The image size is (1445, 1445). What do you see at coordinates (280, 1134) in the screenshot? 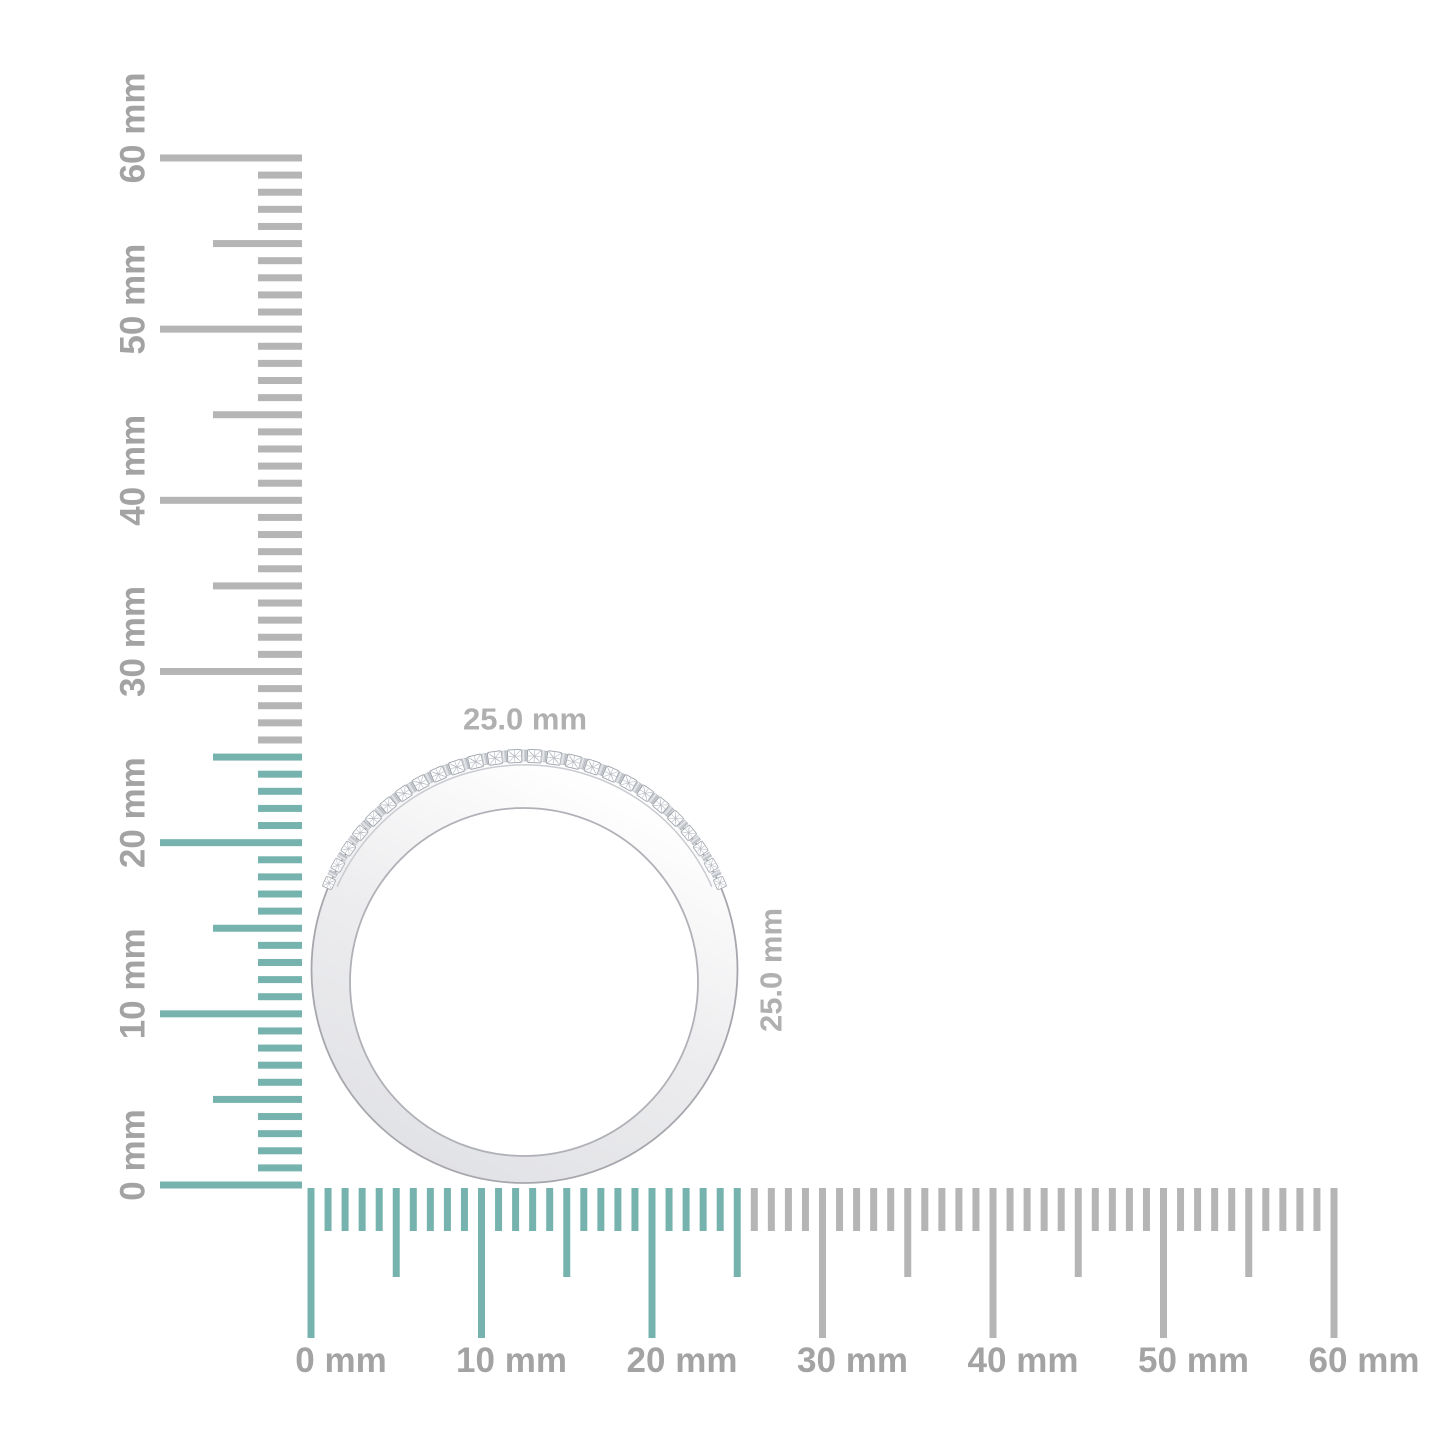
I see `v-ruler-tick-3mm` at bounding box center [280, 1134].